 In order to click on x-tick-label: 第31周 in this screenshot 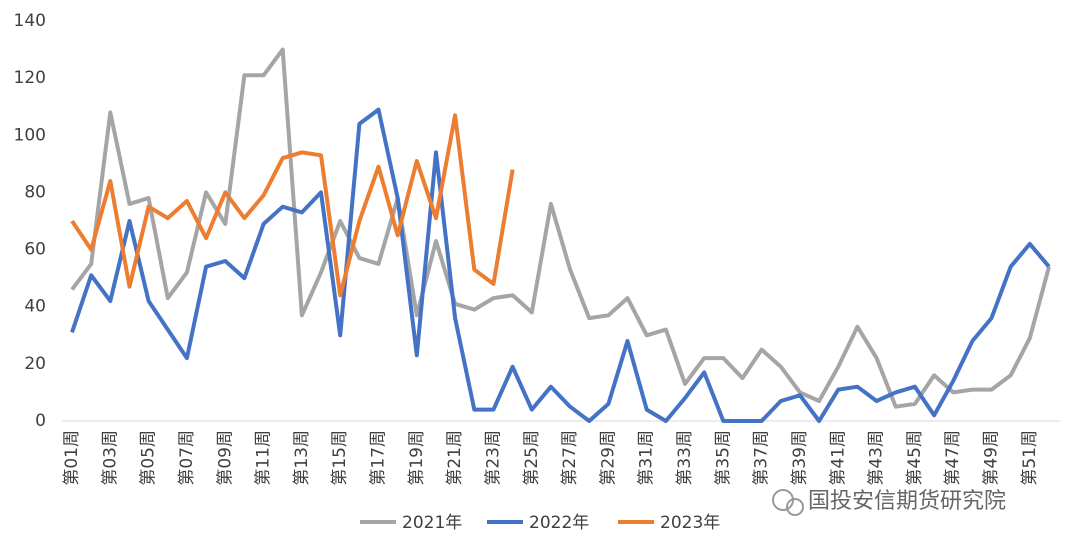, I will do `click(647, 458)`.